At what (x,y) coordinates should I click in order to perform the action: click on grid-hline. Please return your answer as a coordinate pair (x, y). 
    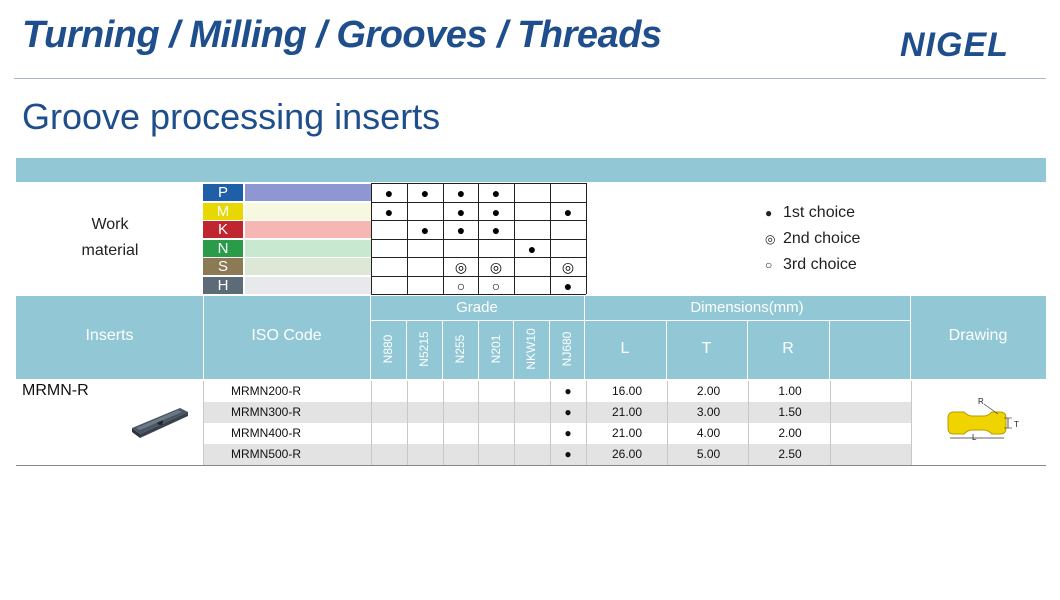
    Looking at the image, I should click on (478, 294).